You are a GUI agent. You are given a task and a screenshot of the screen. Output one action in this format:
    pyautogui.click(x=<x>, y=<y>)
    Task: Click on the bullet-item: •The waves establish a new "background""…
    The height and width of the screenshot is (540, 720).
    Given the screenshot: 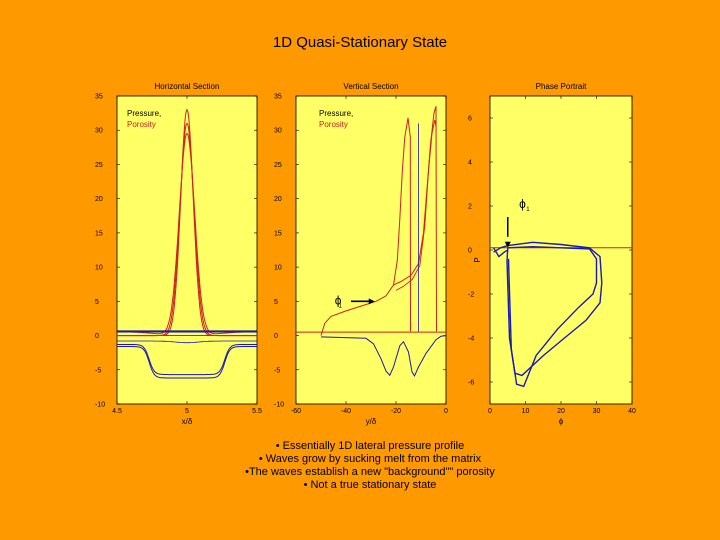 What is the action you would take?
    pyautogui.click(x=370, y=472)
    